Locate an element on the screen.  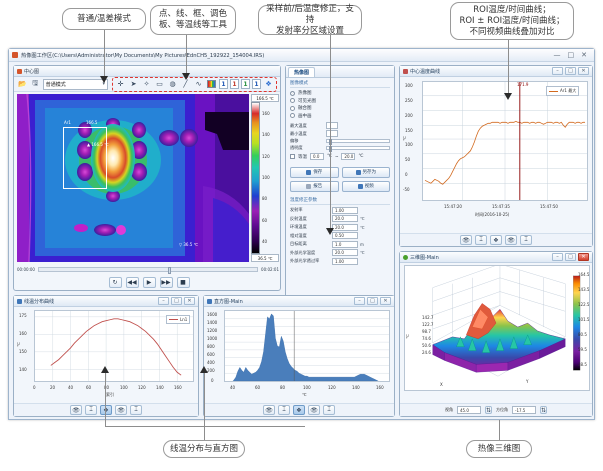
azimuth-field: -17.5 is located at coordinates (524, 410).